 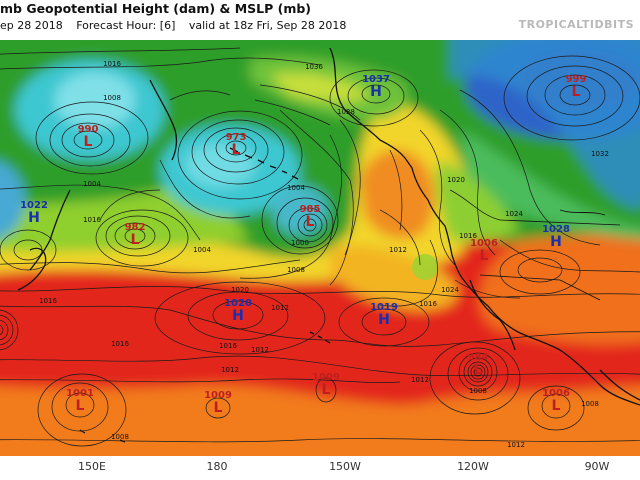 What do you see at coordinates (345, 466) in the screenshot?
I see `longitude-label: 150W` at bounding box center [345, 466].